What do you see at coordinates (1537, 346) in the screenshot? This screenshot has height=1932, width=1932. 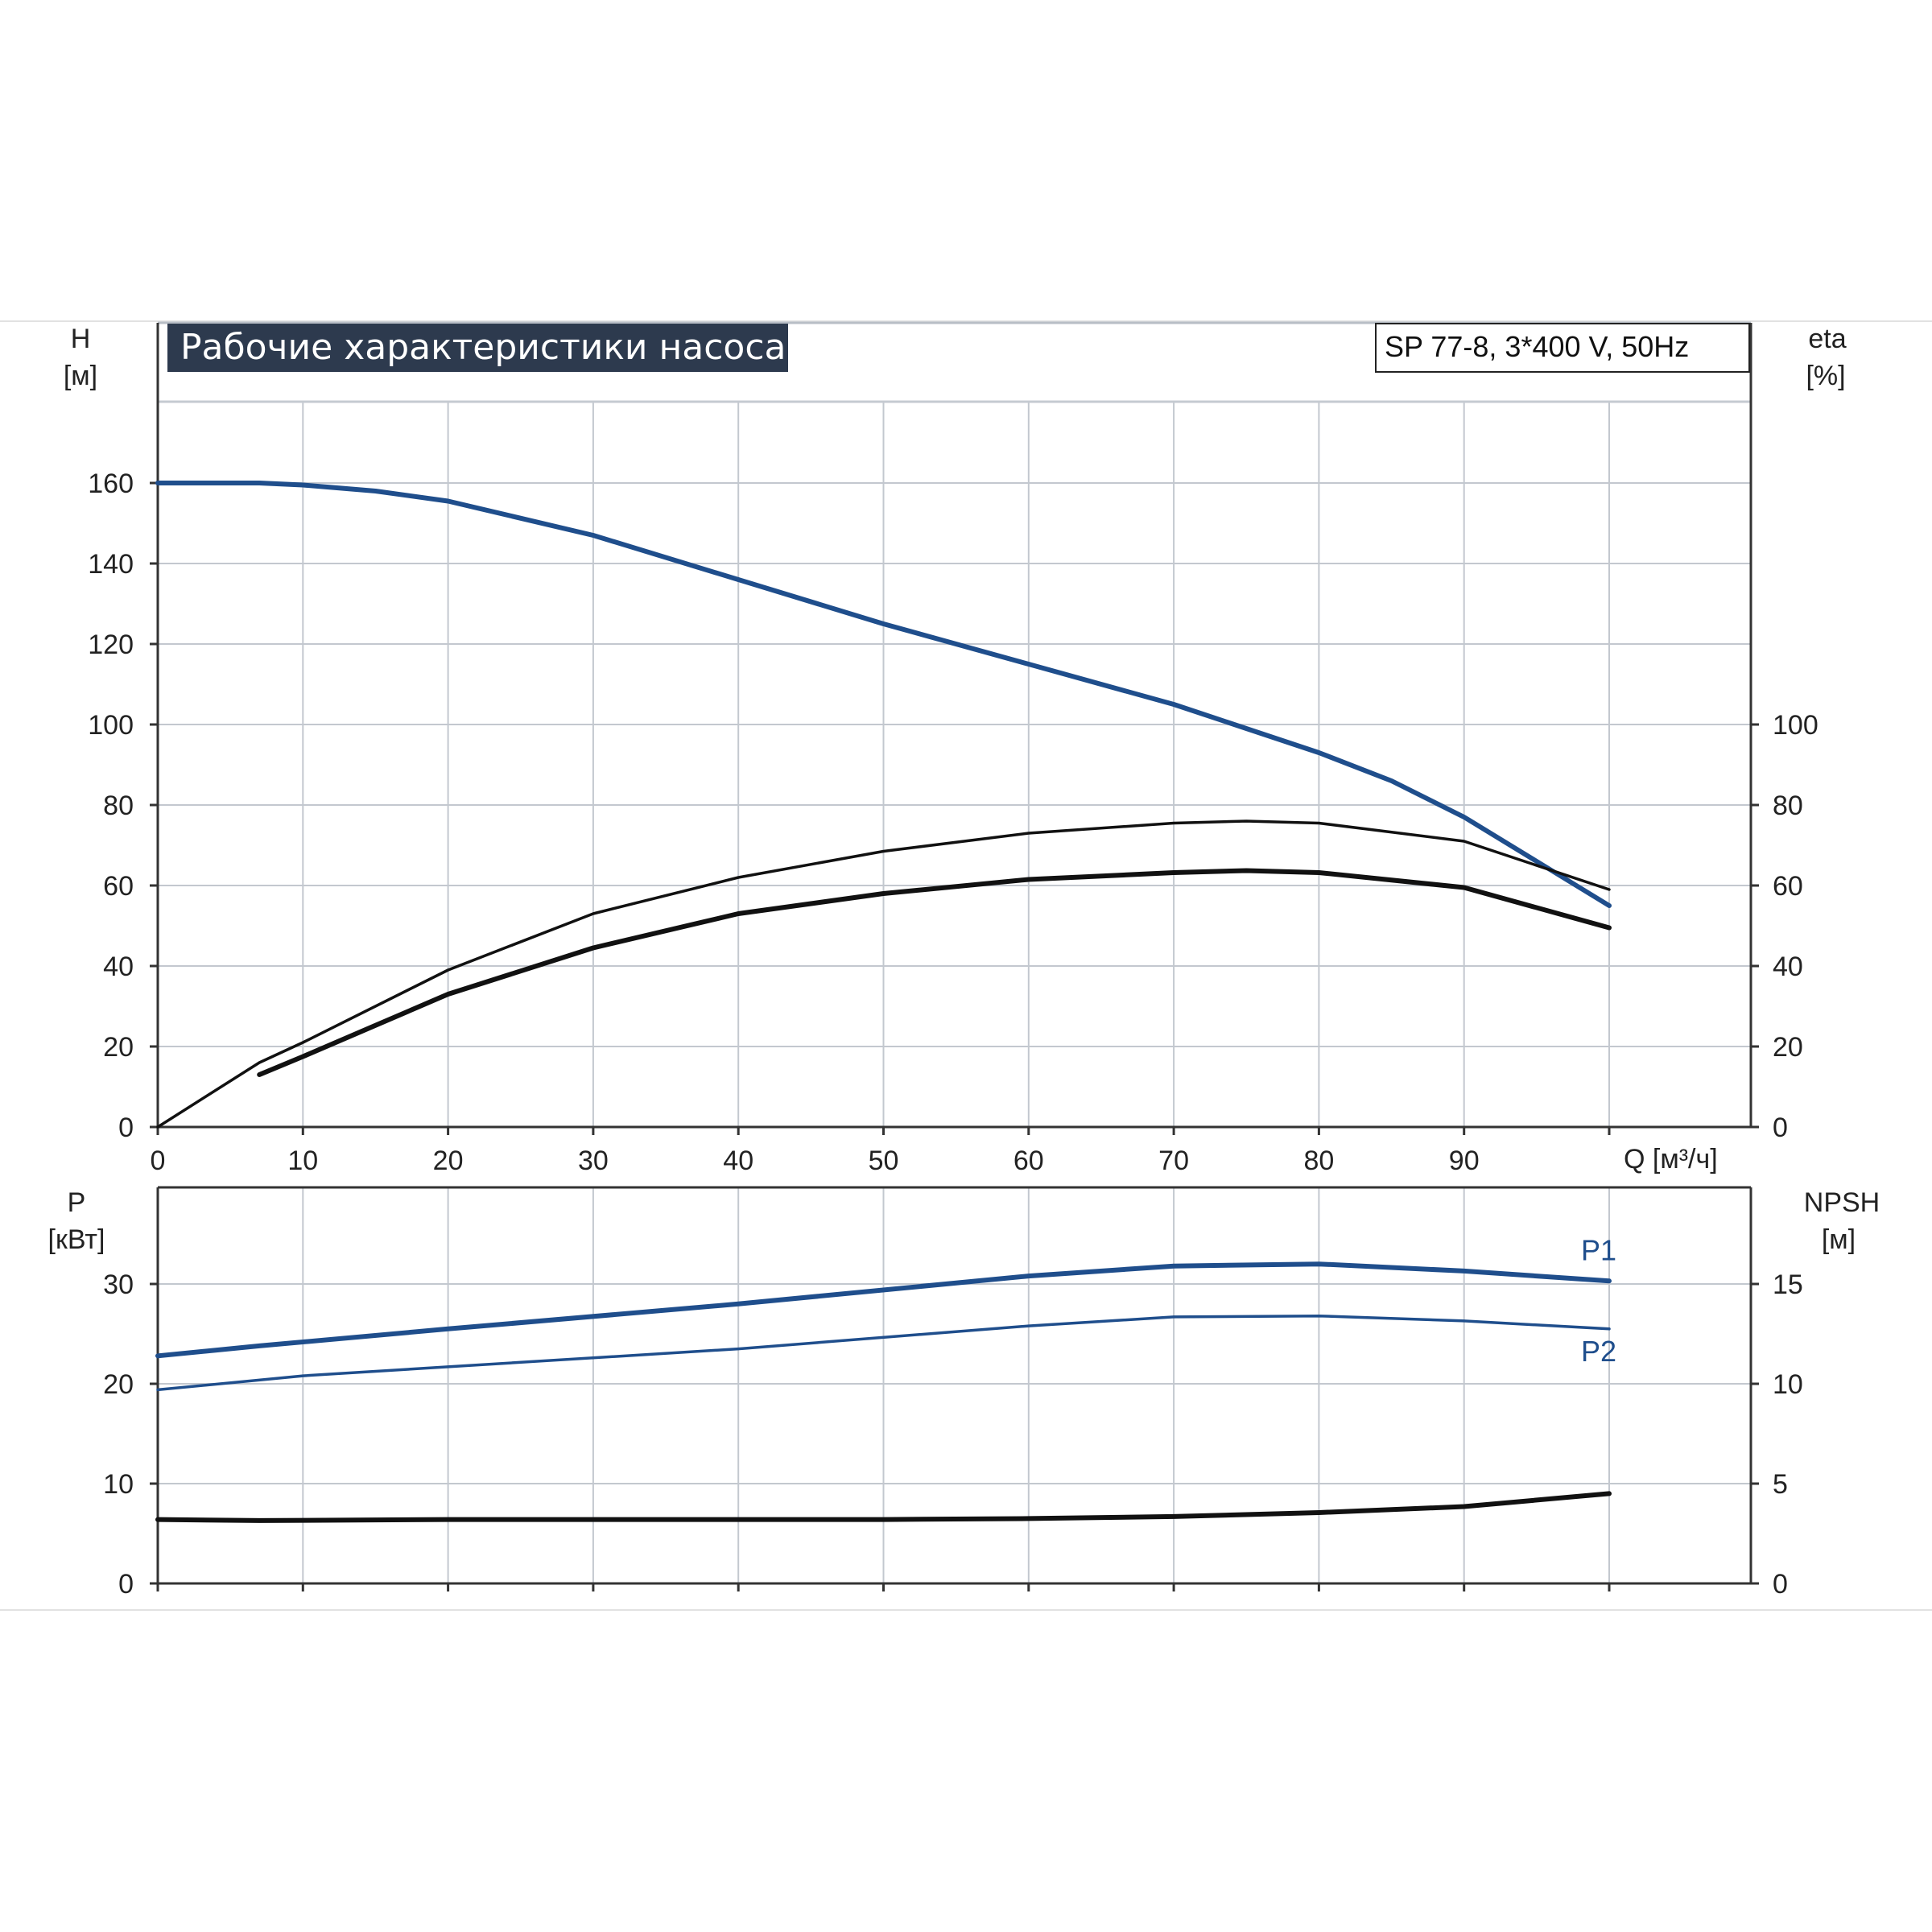 I see `model-label: SP 77-8, 3*400 V, 50Hz` at bounding box center [1537, 346].